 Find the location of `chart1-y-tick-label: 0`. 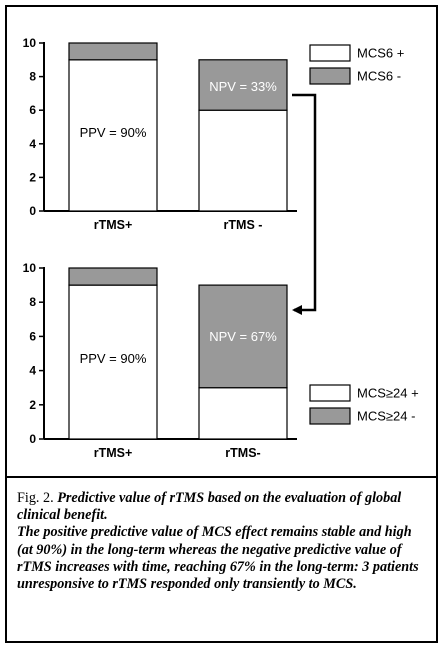

chart1-y-tick-label: 0 is located at coordinates (32, 211).